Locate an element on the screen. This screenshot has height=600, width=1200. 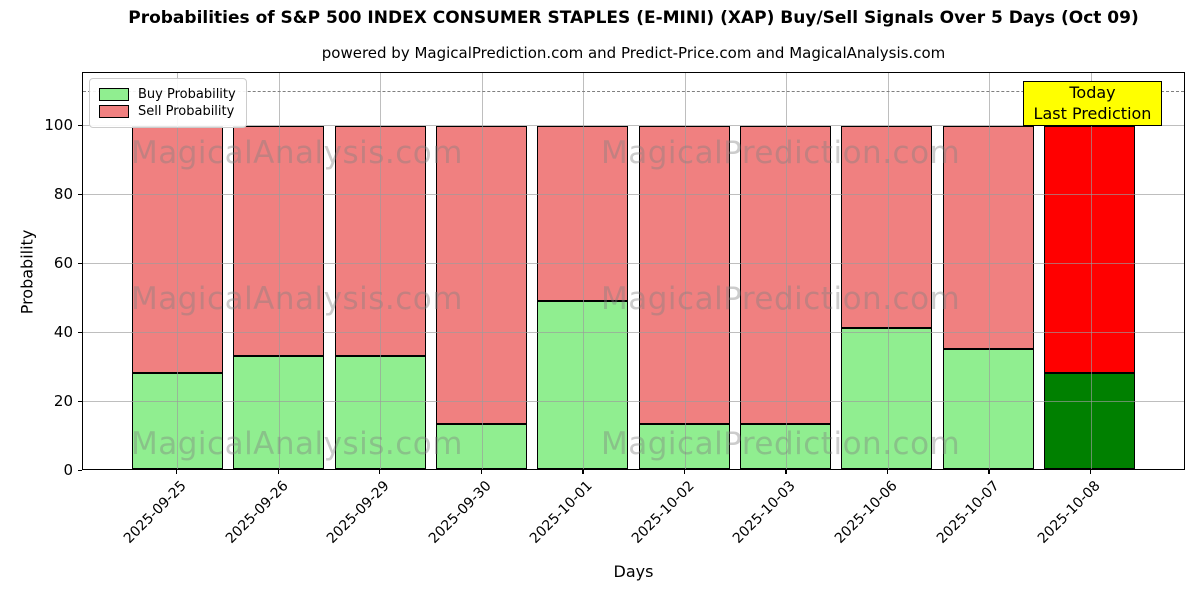
x-tick-label: 2025-10-03 is located at coordinates (765, 512).